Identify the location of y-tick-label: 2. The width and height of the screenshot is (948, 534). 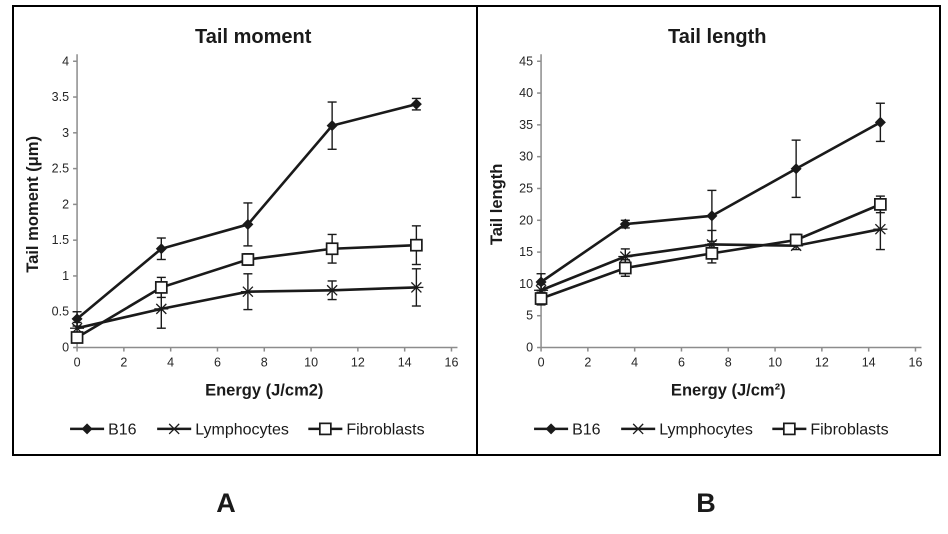
(65, 204).